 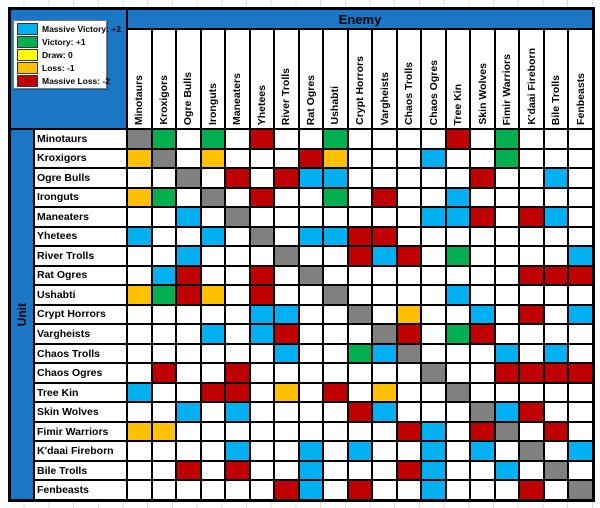 I want to click on column-header-river-trolls: River Trolls, so click(x=286, y=79).